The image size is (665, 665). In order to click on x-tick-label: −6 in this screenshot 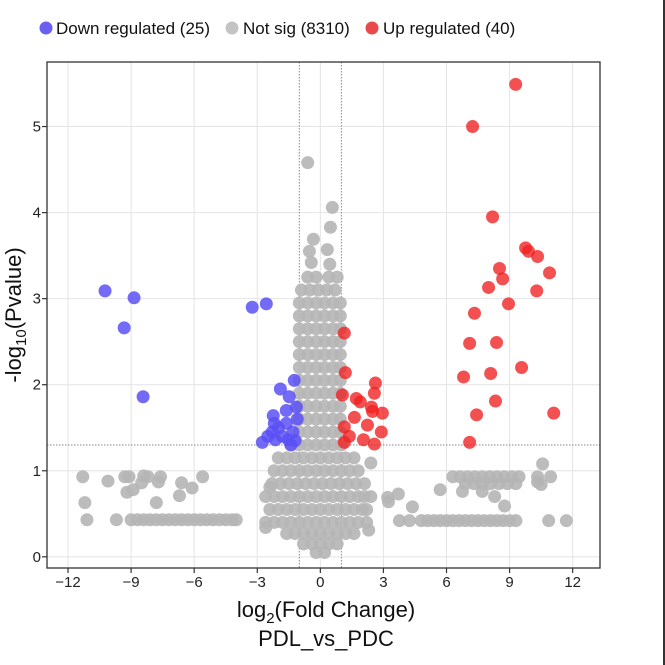, I will do `click(194, 582)`.